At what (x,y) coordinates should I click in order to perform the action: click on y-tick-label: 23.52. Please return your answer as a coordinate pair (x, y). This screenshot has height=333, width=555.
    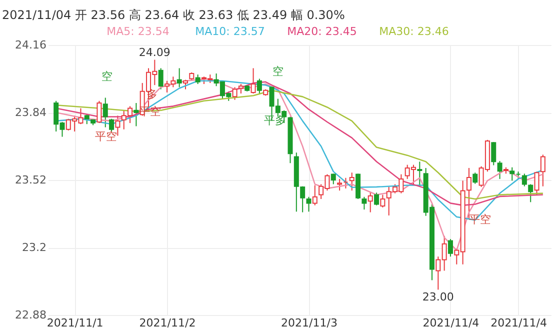
    Looking at the image, I should click on (30, 180).